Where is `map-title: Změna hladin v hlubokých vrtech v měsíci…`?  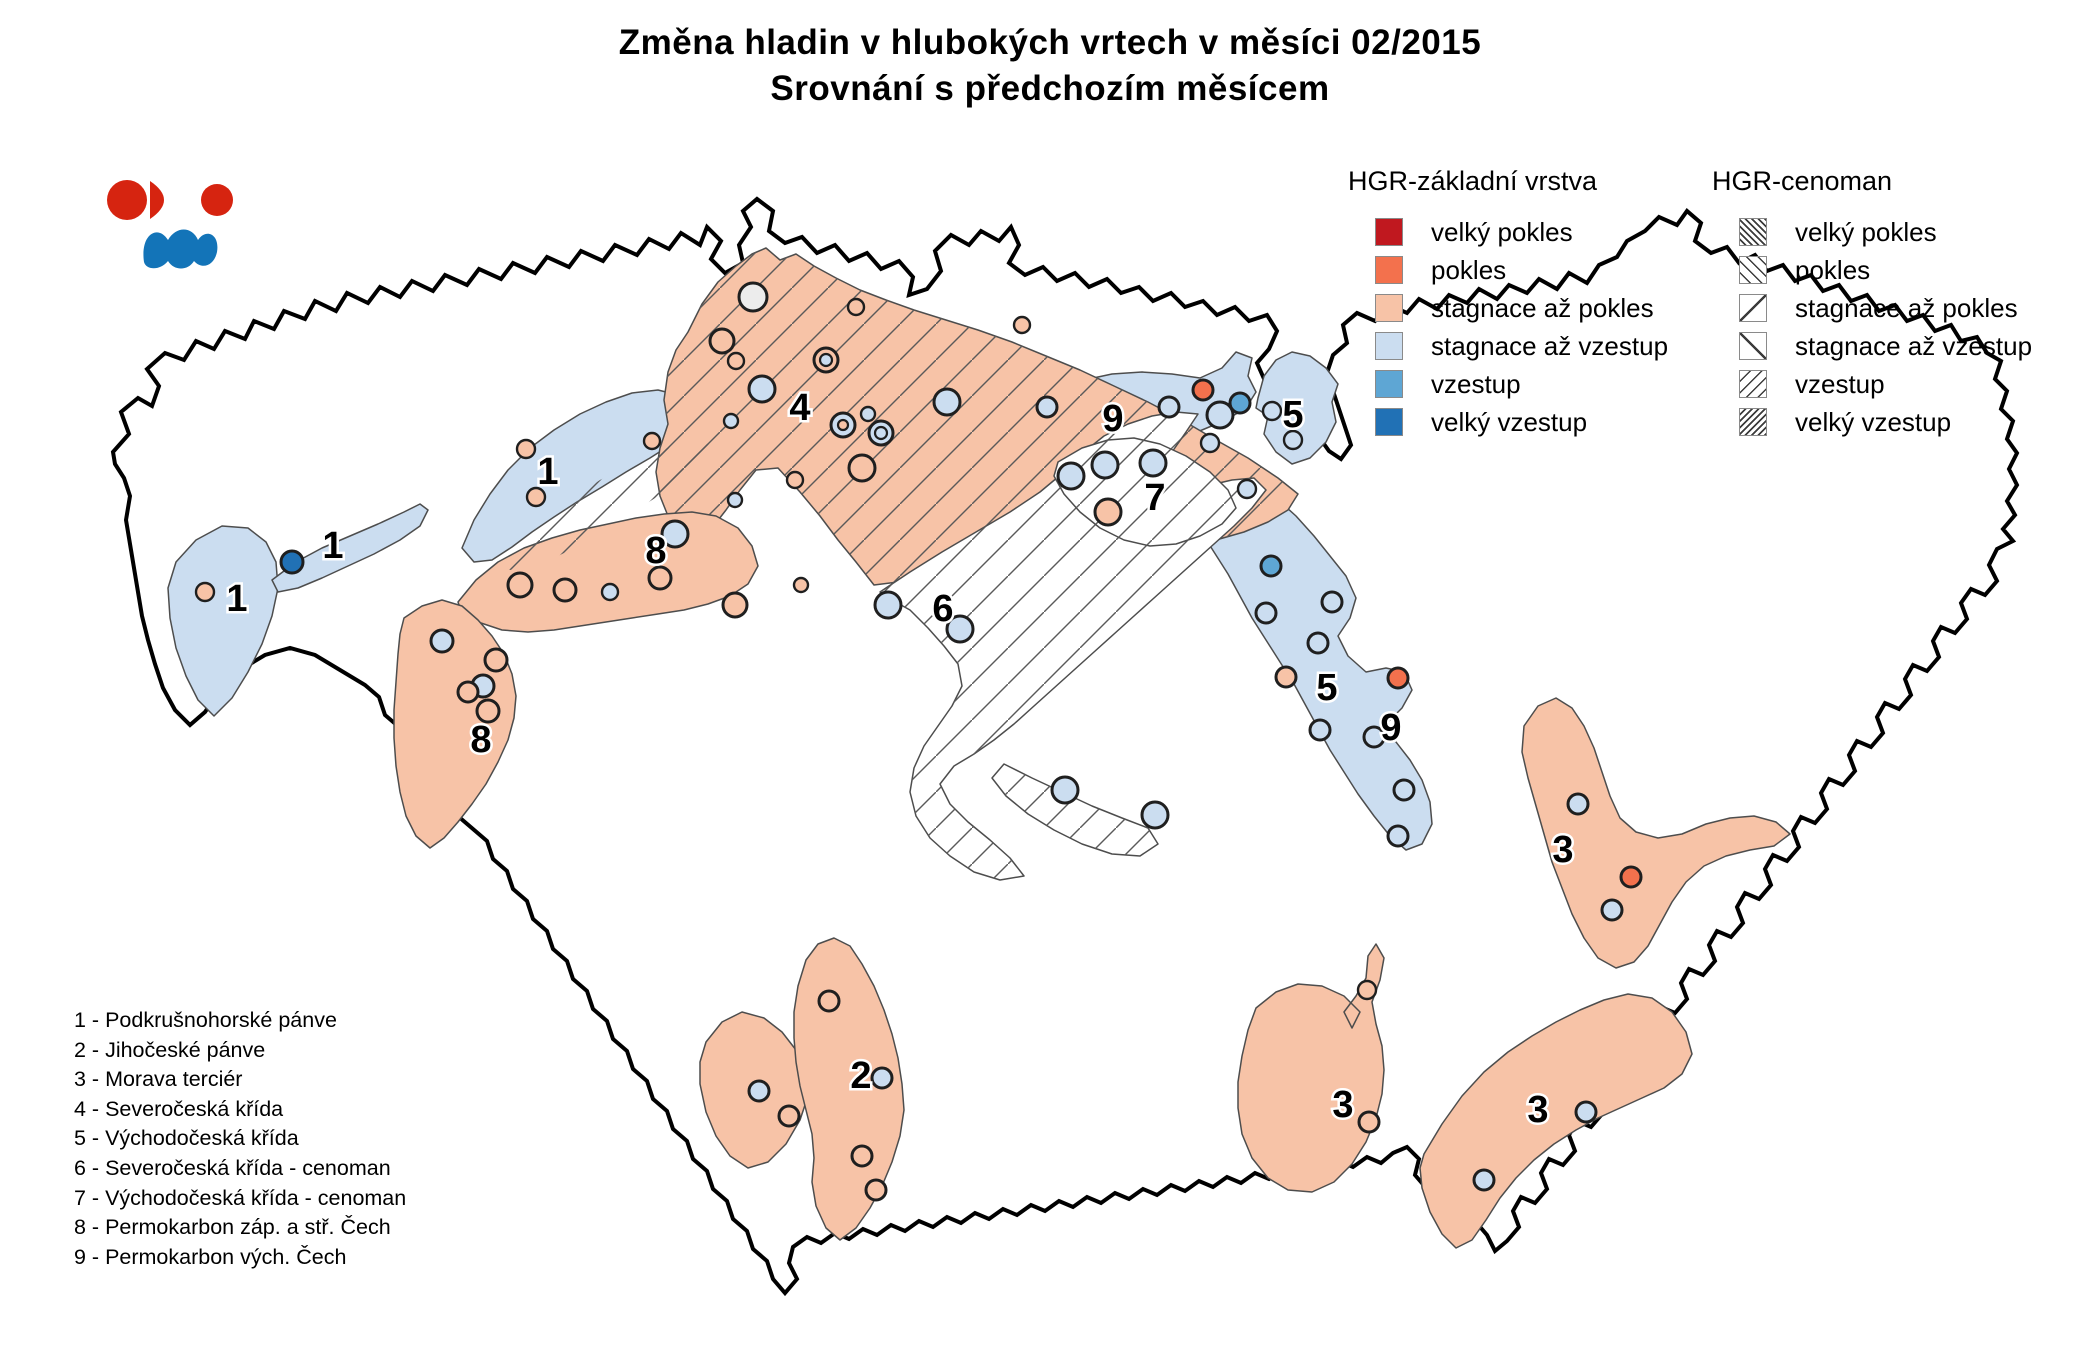
map-title: Změna hladin v hlubokých vrtech v měsíci… is located at coordinates (1050, 66).